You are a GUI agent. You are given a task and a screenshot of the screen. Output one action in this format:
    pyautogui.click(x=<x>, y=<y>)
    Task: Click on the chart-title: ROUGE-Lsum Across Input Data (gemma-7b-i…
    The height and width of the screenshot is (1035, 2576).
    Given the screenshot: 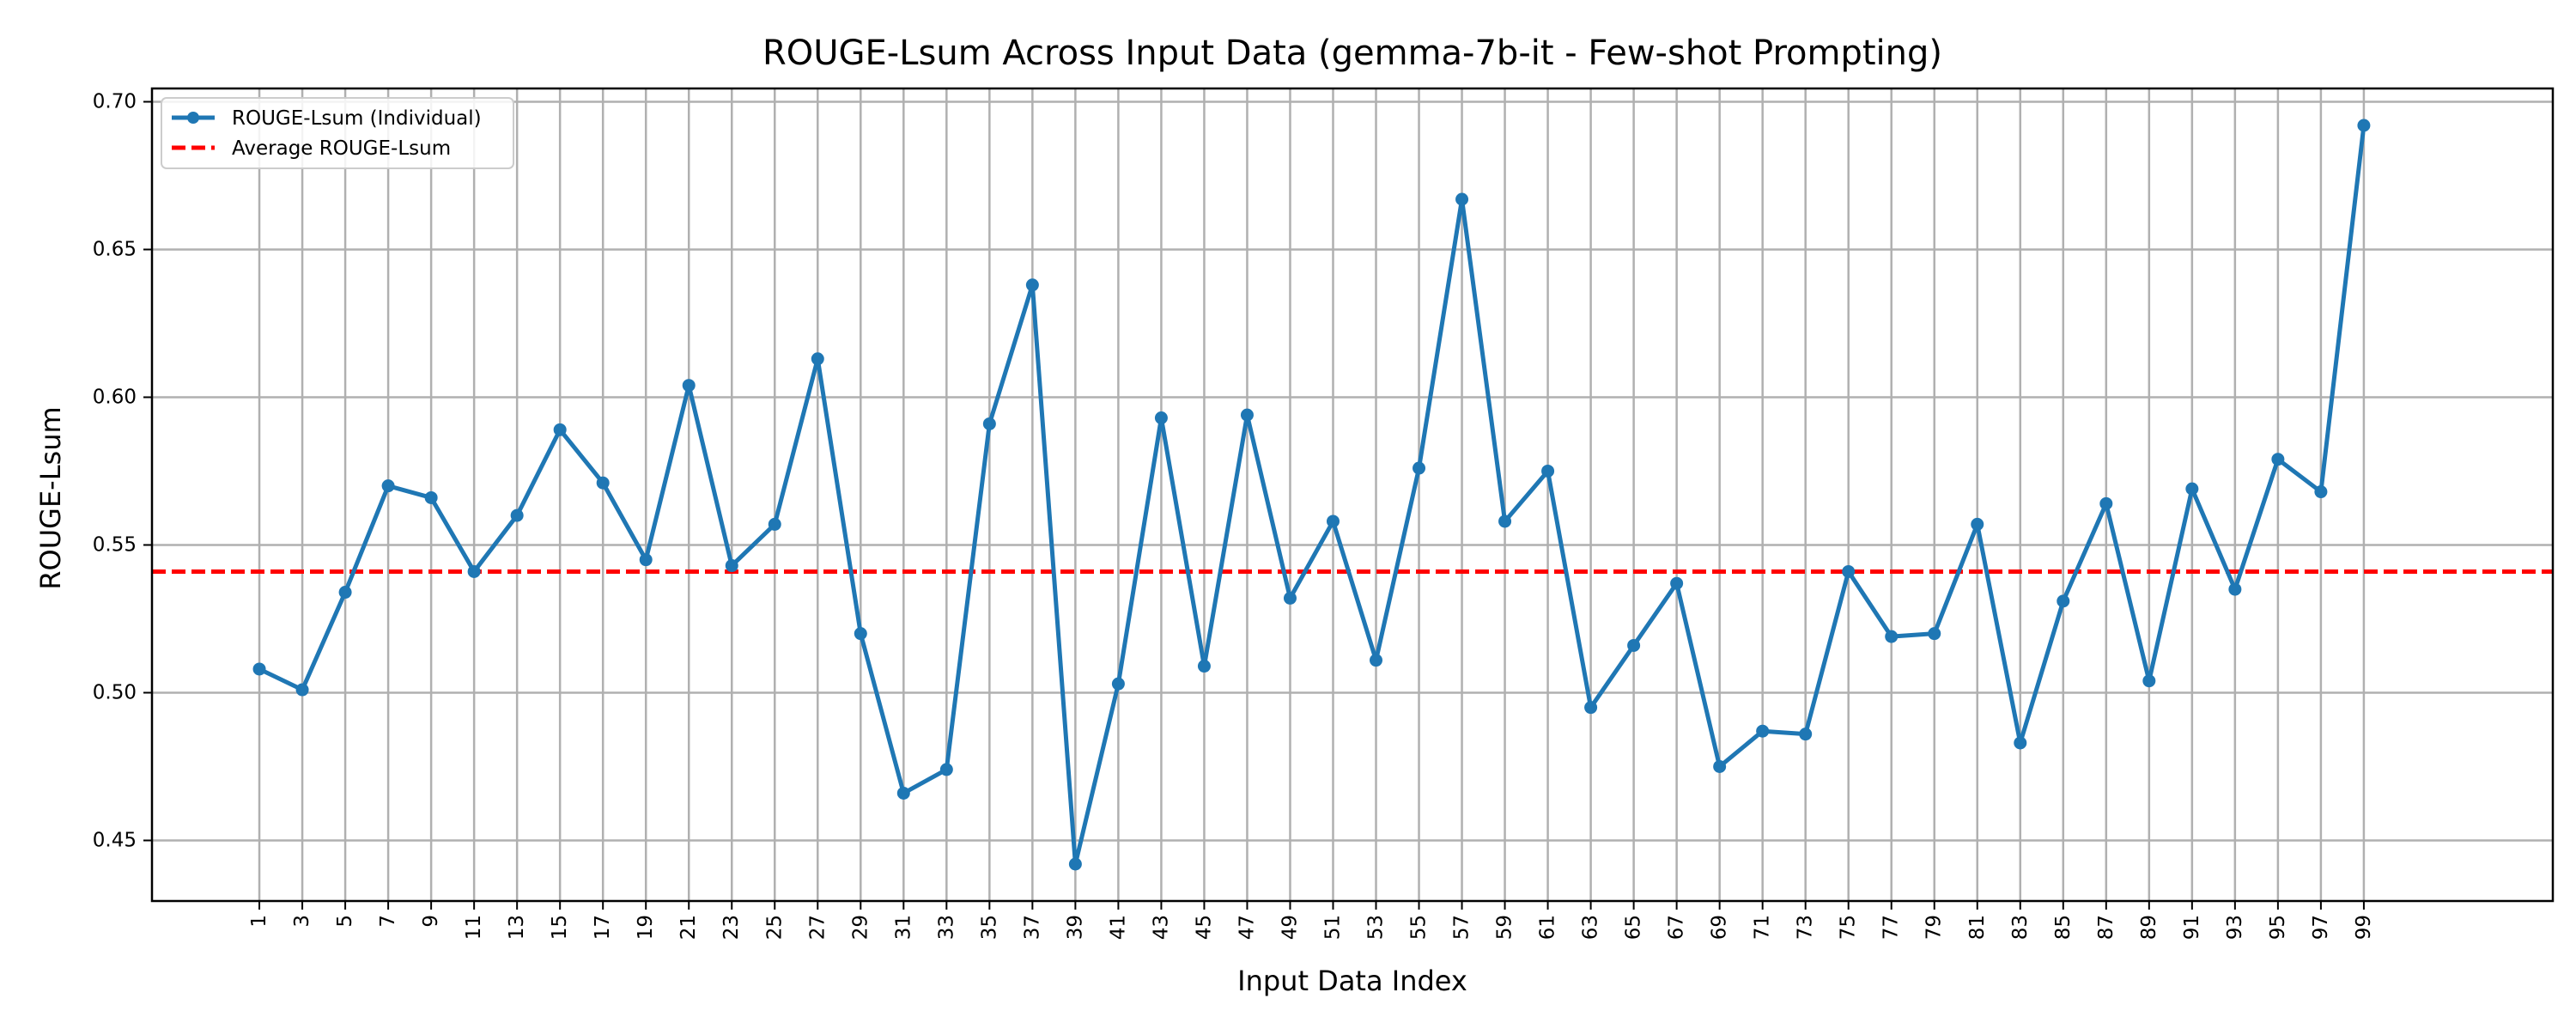 What is the action you would take?
    pyautogui.click(x=1352, y=53)
    